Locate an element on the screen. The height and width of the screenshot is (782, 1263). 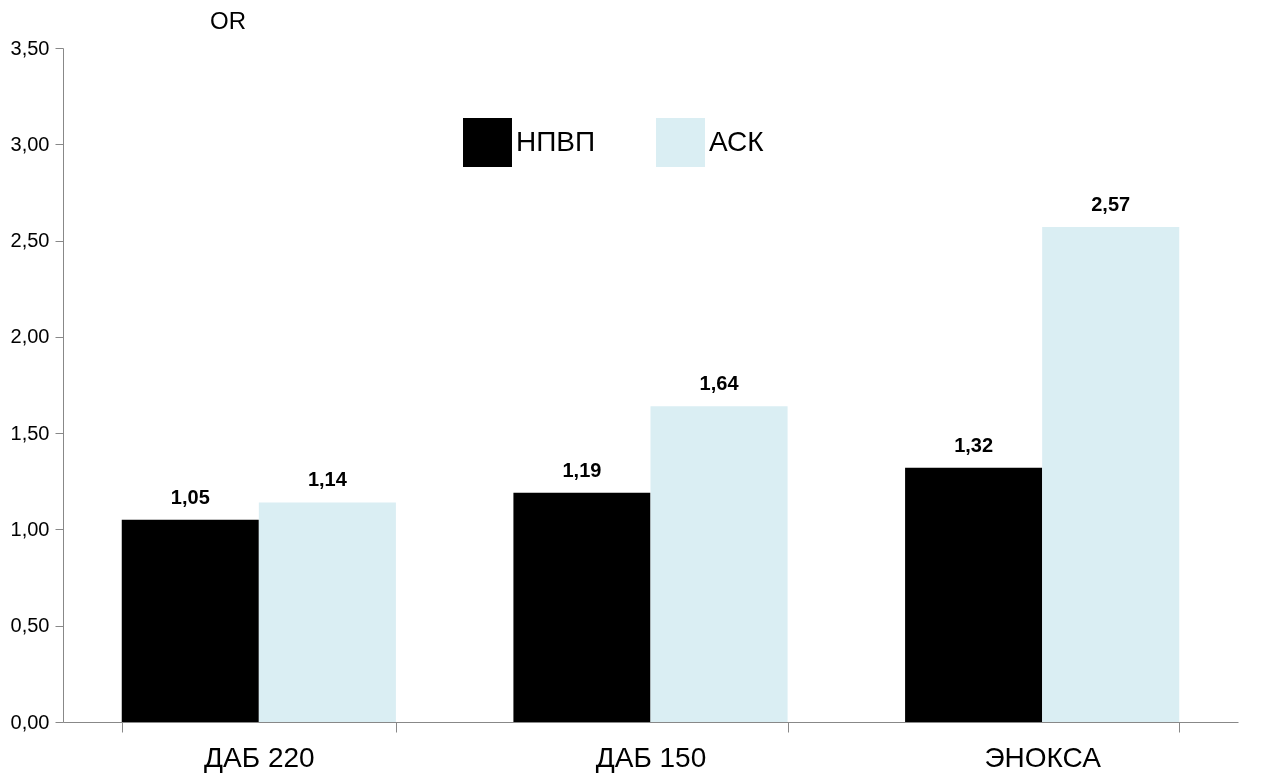
data-label: 1,14 is located at coordinates (327, 479).